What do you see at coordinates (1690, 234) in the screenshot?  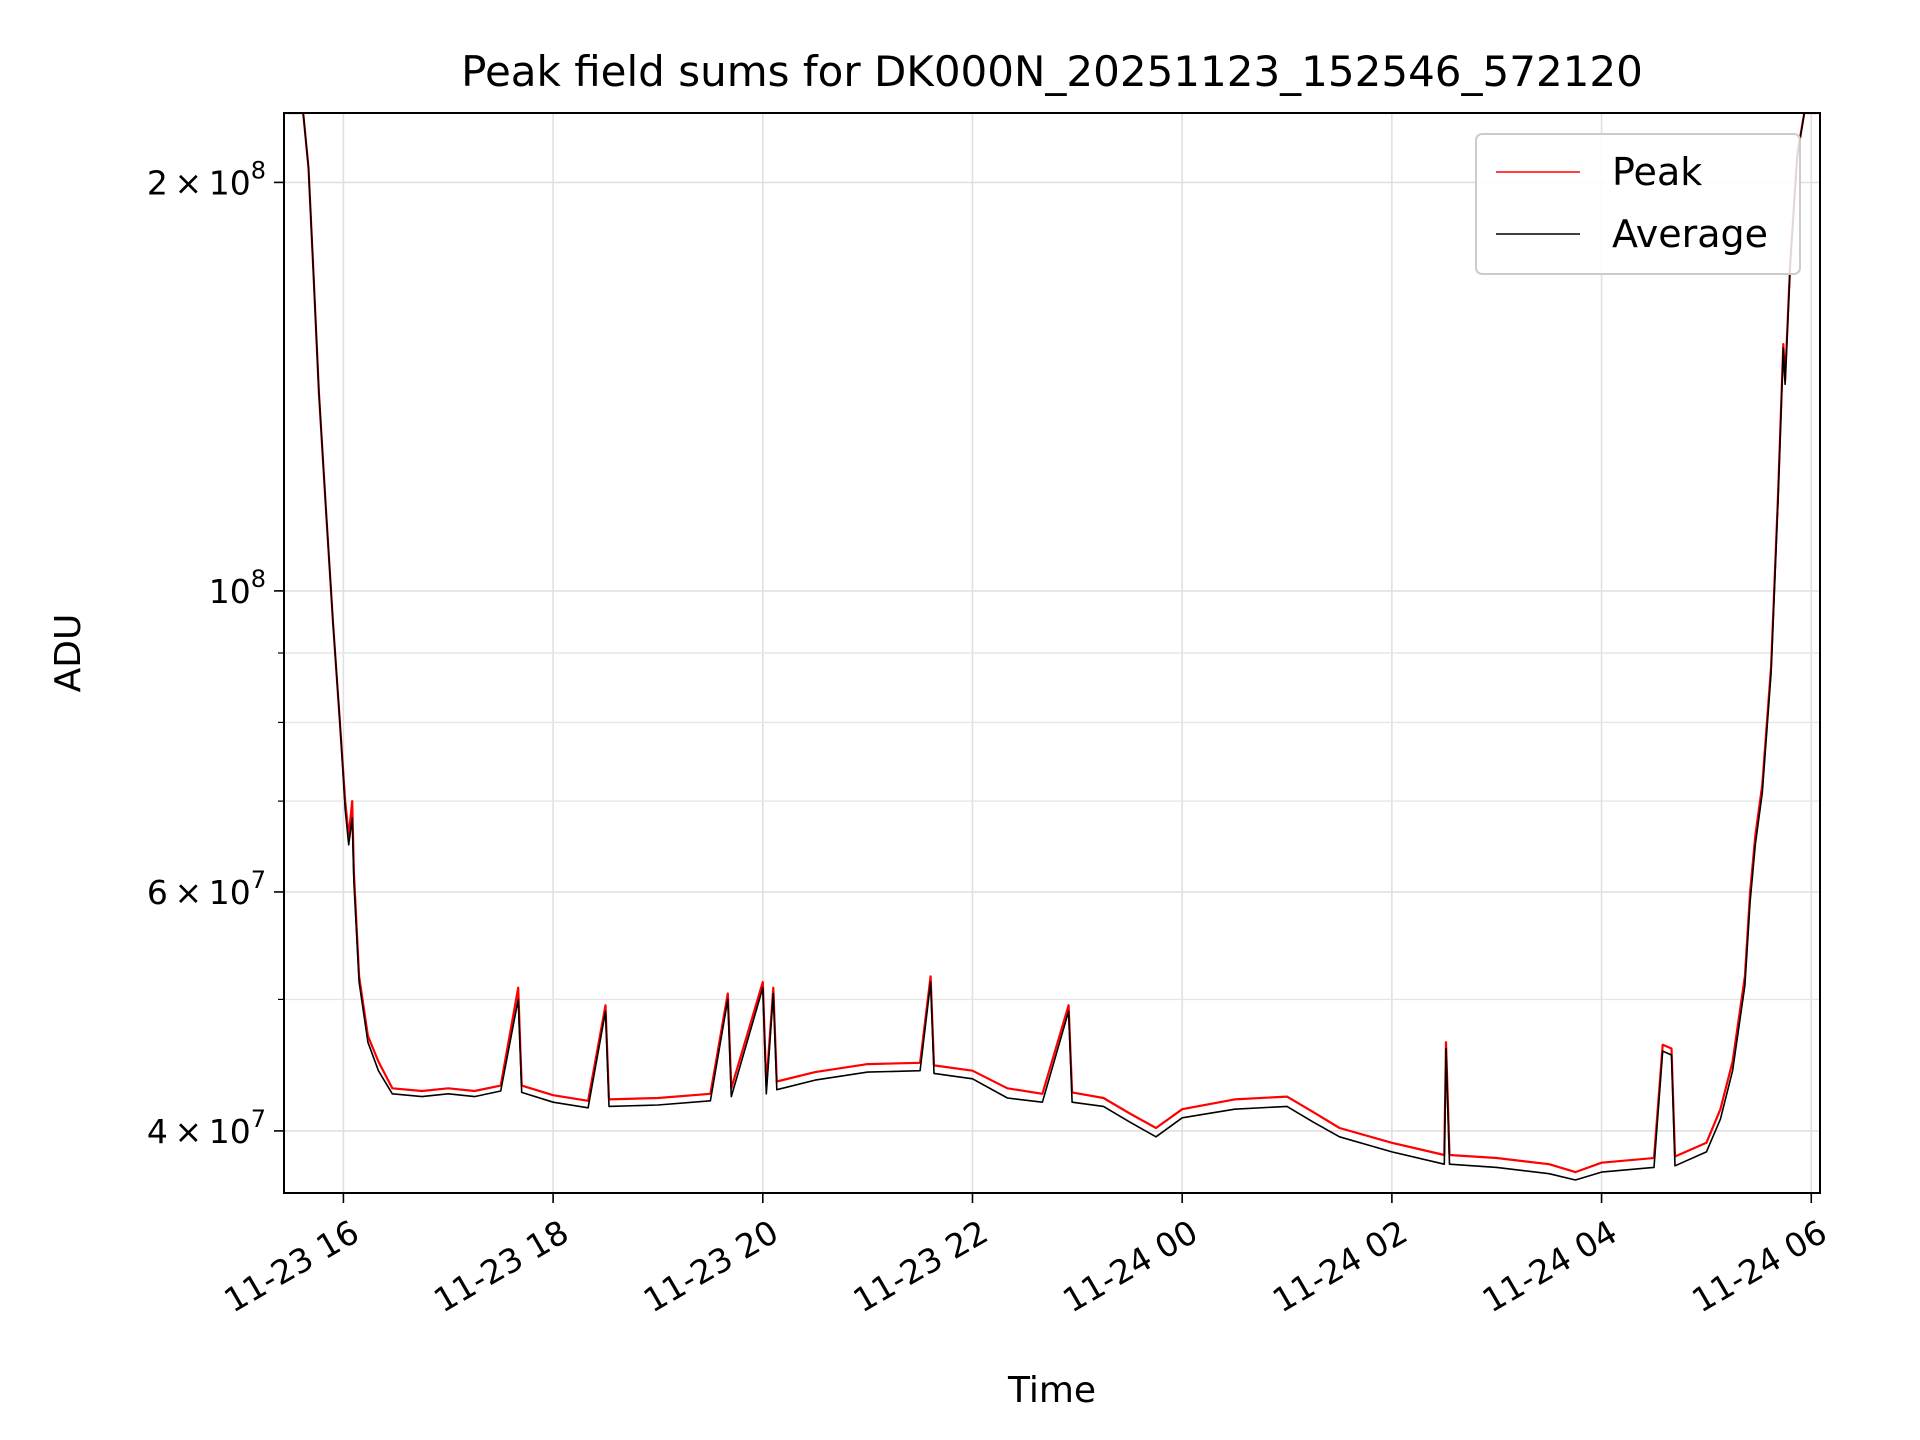 I see `legend-label-average: Average` at bounding box center [1690, 234].